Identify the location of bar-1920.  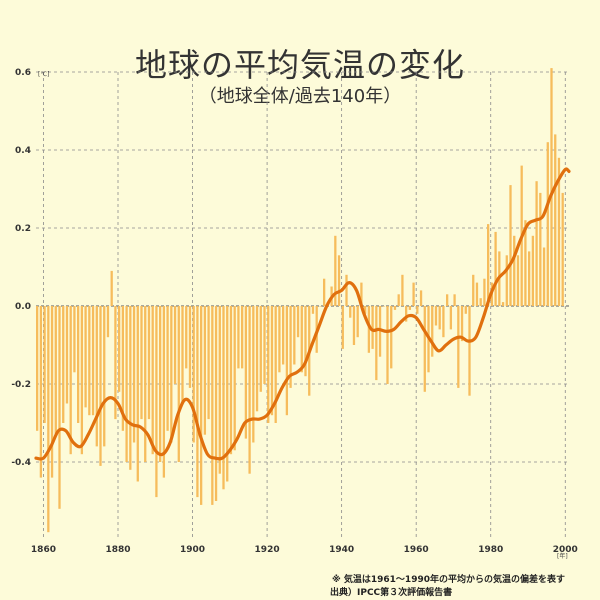
(268, 364).